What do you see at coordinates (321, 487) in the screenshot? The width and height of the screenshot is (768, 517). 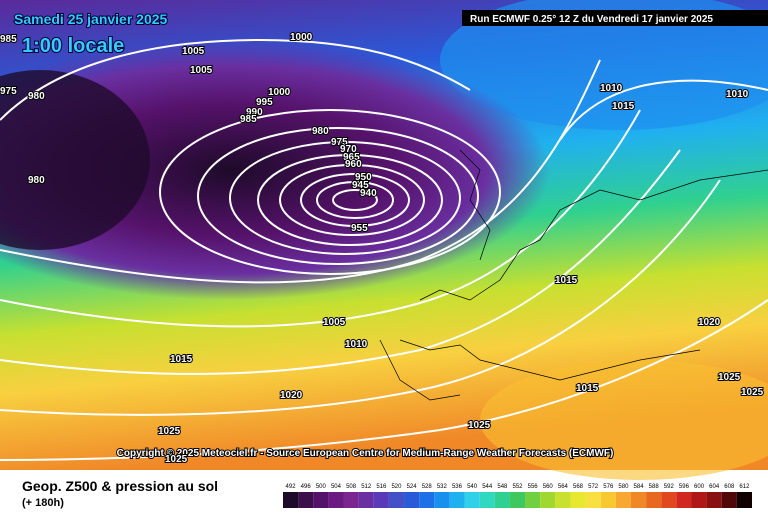 I see `scale-label: 500` at bounding box center [321, 487].